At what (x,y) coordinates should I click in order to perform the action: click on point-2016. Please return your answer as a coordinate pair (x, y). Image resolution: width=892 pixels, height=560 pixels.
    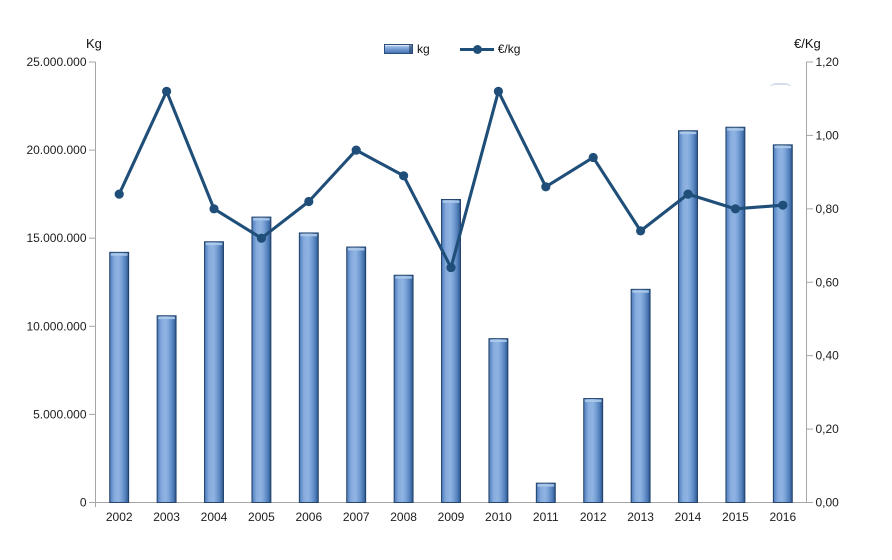
    Looking at the image, I should click on (783, 205).